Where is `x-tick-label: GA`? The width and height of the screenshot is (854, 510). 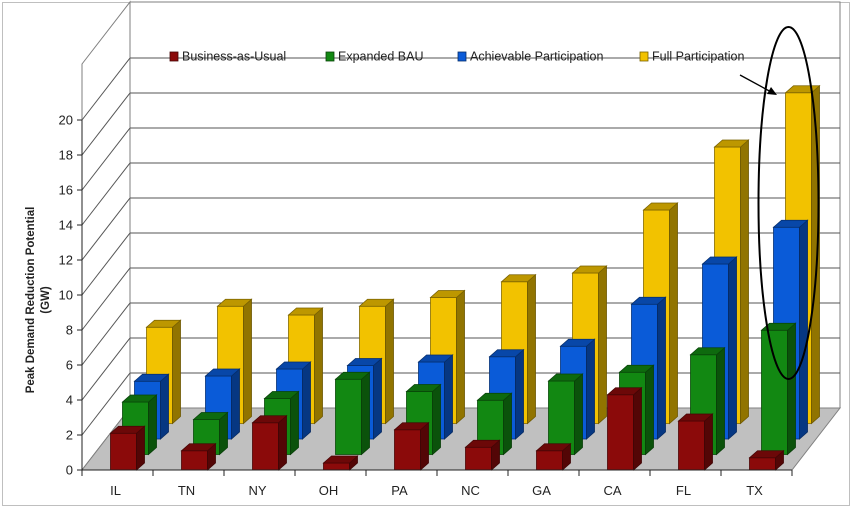
x-tick-label: GA is located at coordinates (541, 490).